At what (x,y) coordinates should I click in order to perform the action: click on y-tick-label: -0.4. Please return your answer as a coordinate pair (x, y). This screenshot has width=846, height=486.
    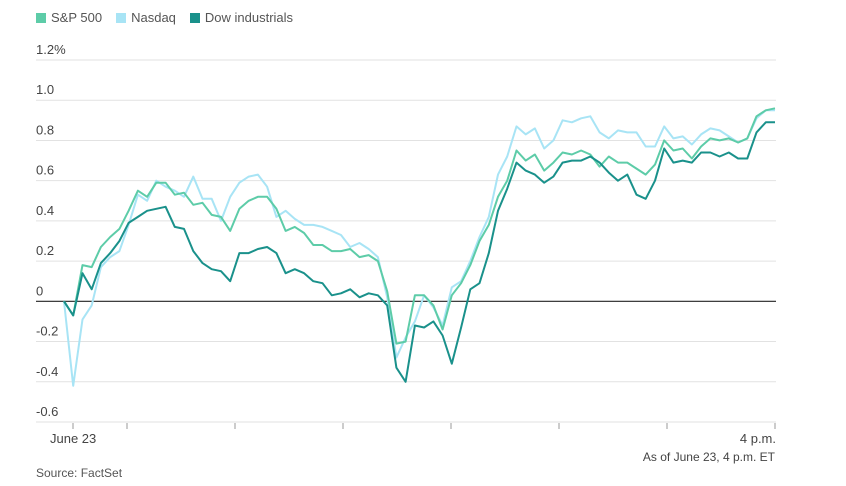
    Looking at the image, I should click on (47, 371).